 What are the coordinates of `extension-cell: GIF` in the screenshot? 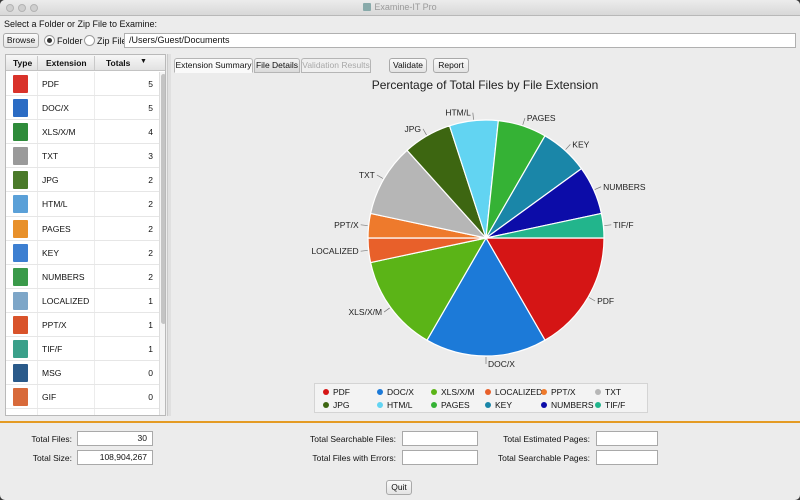 It's located at (49, 397).